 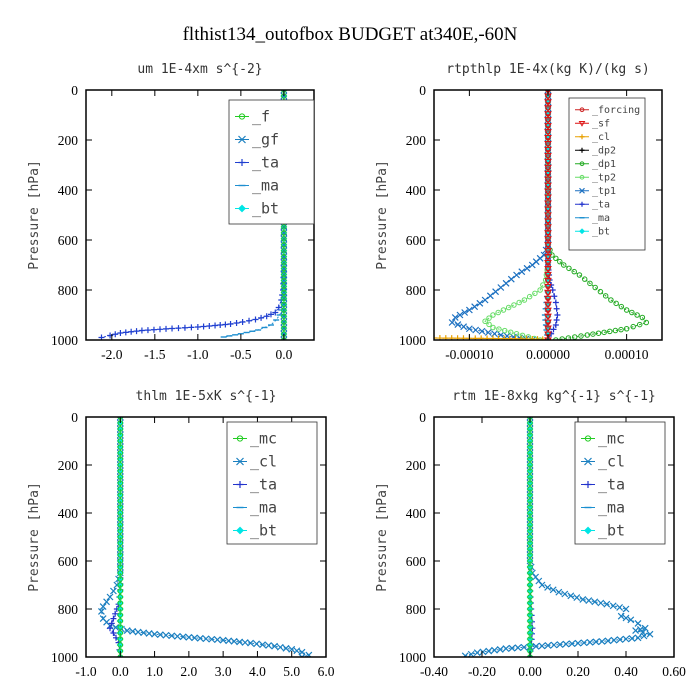 What do you see at coordinates (604, 191) in the screenshot?
I see `legend-entry: _tp1` at bounding box center [604, 191].